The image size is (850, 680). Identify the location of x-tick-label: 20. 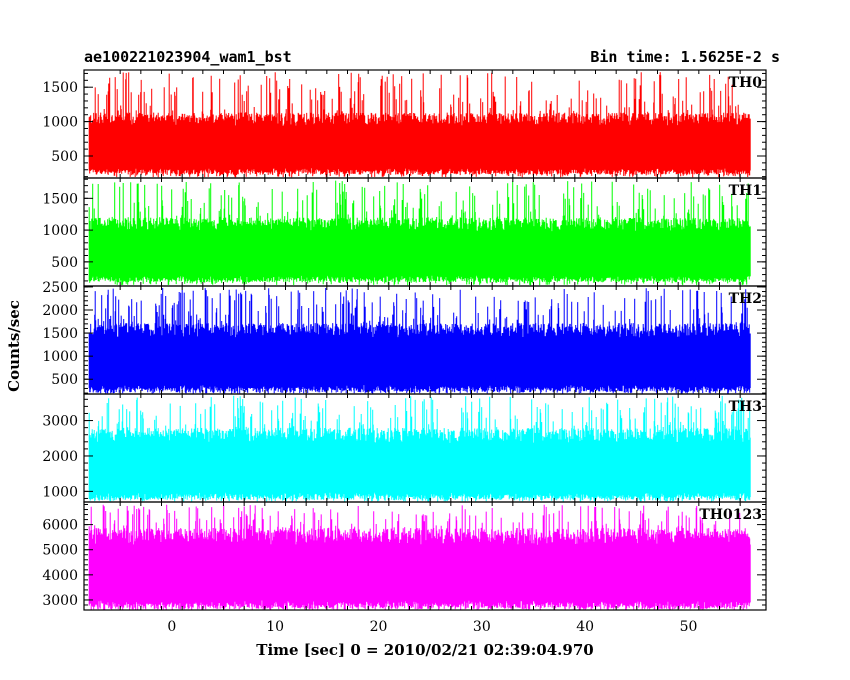
(379, 627).